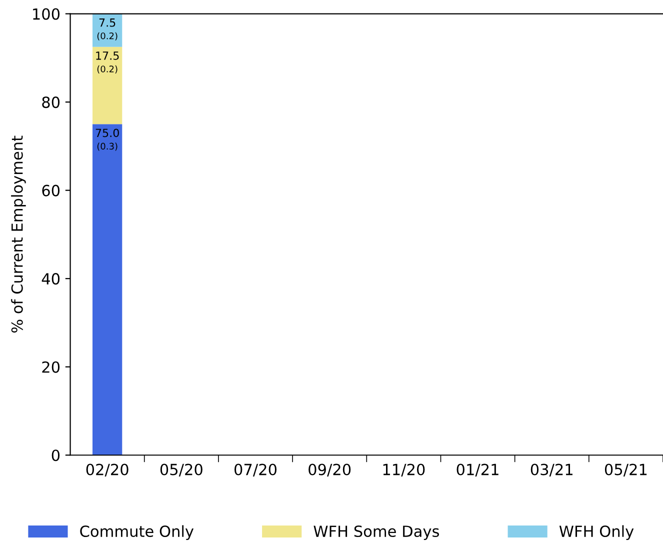 This screenshot has width=663, height=551. What do you see at coordinates (51, 190) in the screenshot?
I see `y-tick-label: 60` at bounding box center [51, 190].